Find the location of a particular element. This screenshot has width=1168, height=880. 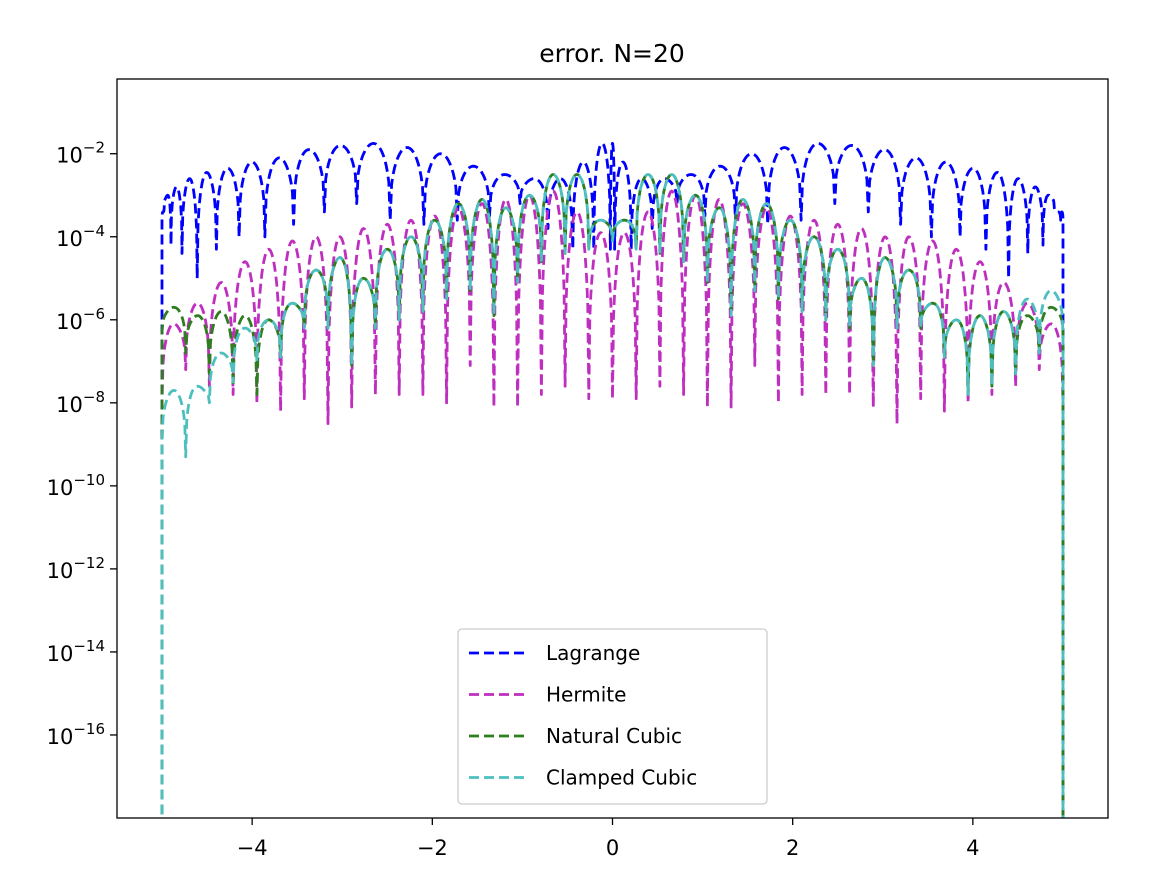

legend-label: Hermite is located at coordinates (586, 695).